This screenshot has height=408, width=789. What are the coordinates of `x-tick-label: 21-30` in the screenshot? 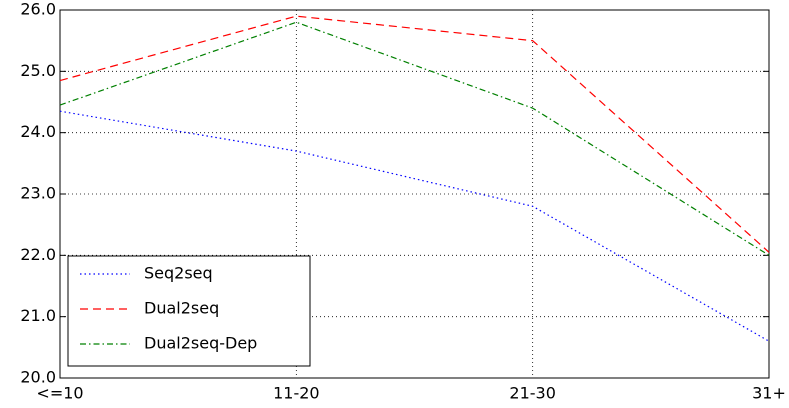 It's located at (532, 393).